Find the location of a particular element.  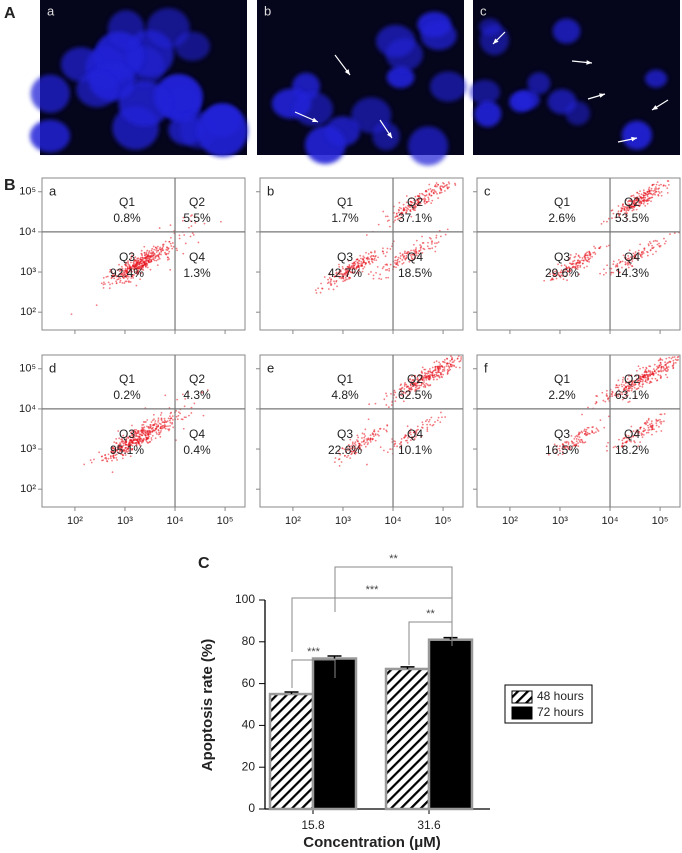

x-tick-label: 15.8 is located at coordinates (313, 825).